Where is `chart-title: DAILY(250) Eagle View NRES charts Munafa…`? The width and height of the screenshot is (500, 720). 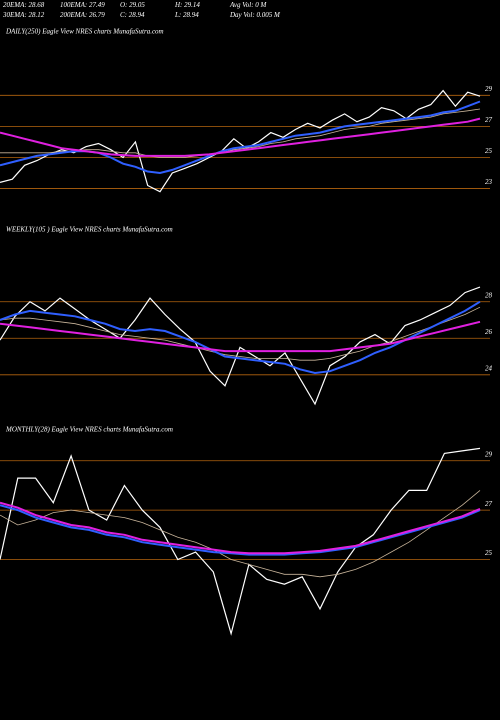
chart-title: DAILY(250) Eagle View NRES charts Munafa… is located at coordinates (84, 32).